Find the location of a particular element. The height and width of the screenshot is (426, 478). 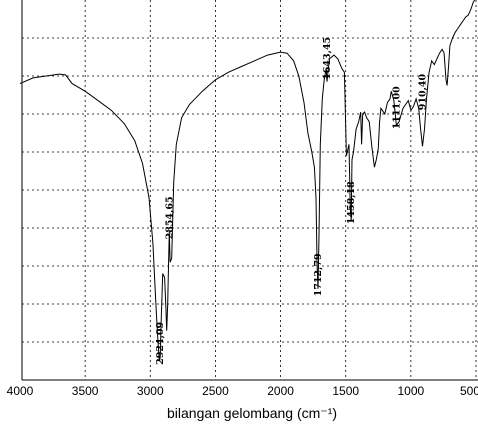

x-tick-label: 4000 is located at coordinates (20, 391).